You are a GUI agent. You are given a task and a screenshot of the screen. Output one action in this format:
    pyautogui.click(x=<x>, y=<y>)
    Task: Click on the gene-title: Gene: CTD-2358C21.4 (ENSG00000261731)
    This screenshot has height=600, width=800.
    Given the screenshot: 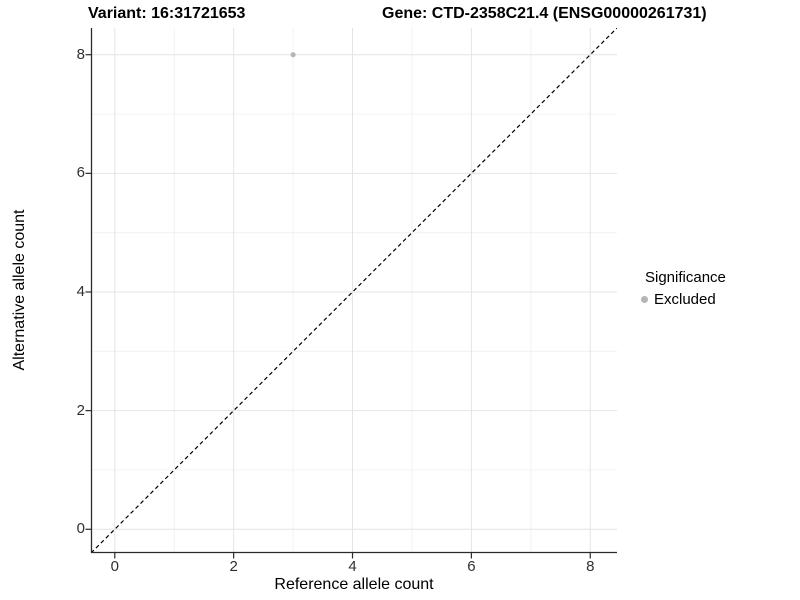 What is the action you would take?
    pyautogui.click(x=544, y=13)
    